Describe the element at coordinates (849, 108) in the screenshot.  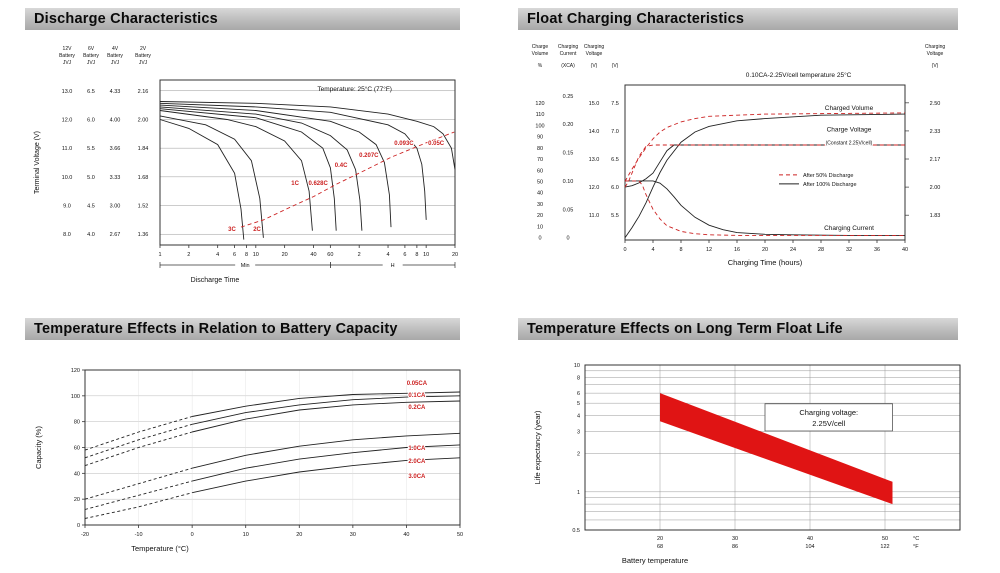
I see `svg-text: Charged Volume` at that location.